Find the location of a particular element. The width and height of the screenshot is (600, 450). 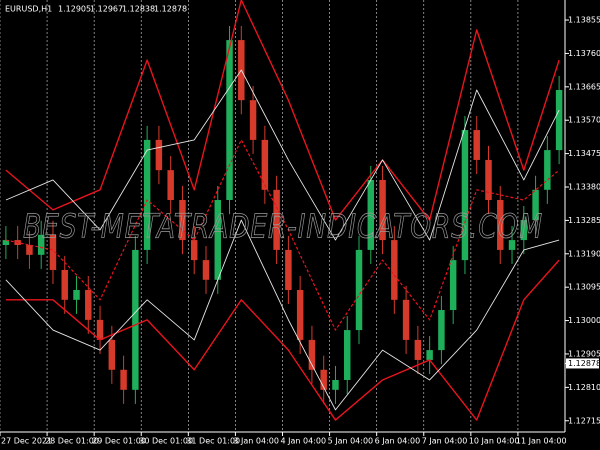

x-tick-label: 6 Jan 04:00 is located at coordinates (398, 441).